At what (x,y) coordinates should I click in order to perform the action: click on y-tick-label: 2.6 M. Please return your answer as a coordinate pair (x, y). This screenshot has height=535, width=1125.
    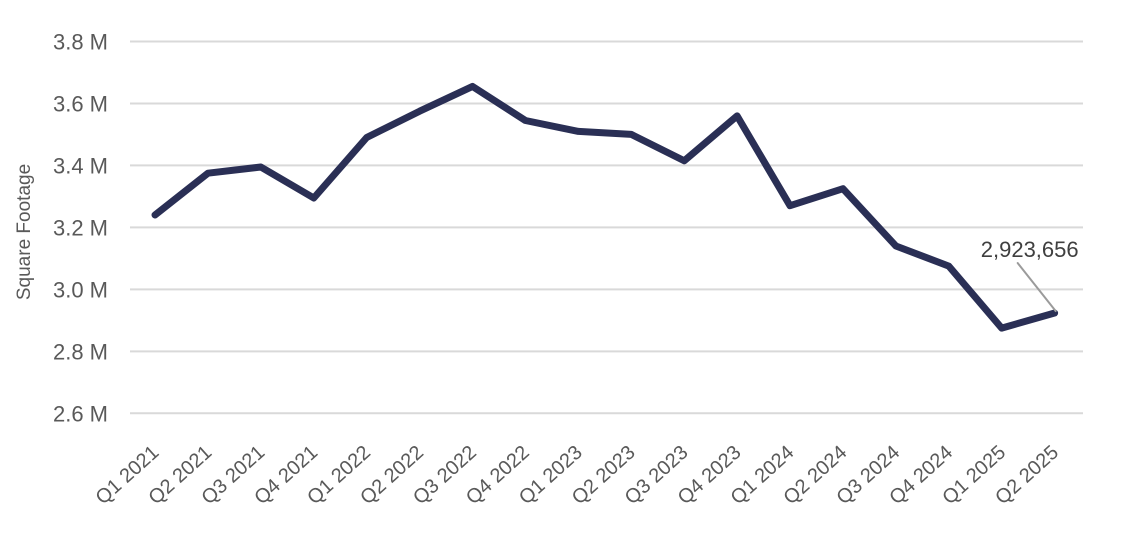
    Looking at the image, I should click on (80, 413).